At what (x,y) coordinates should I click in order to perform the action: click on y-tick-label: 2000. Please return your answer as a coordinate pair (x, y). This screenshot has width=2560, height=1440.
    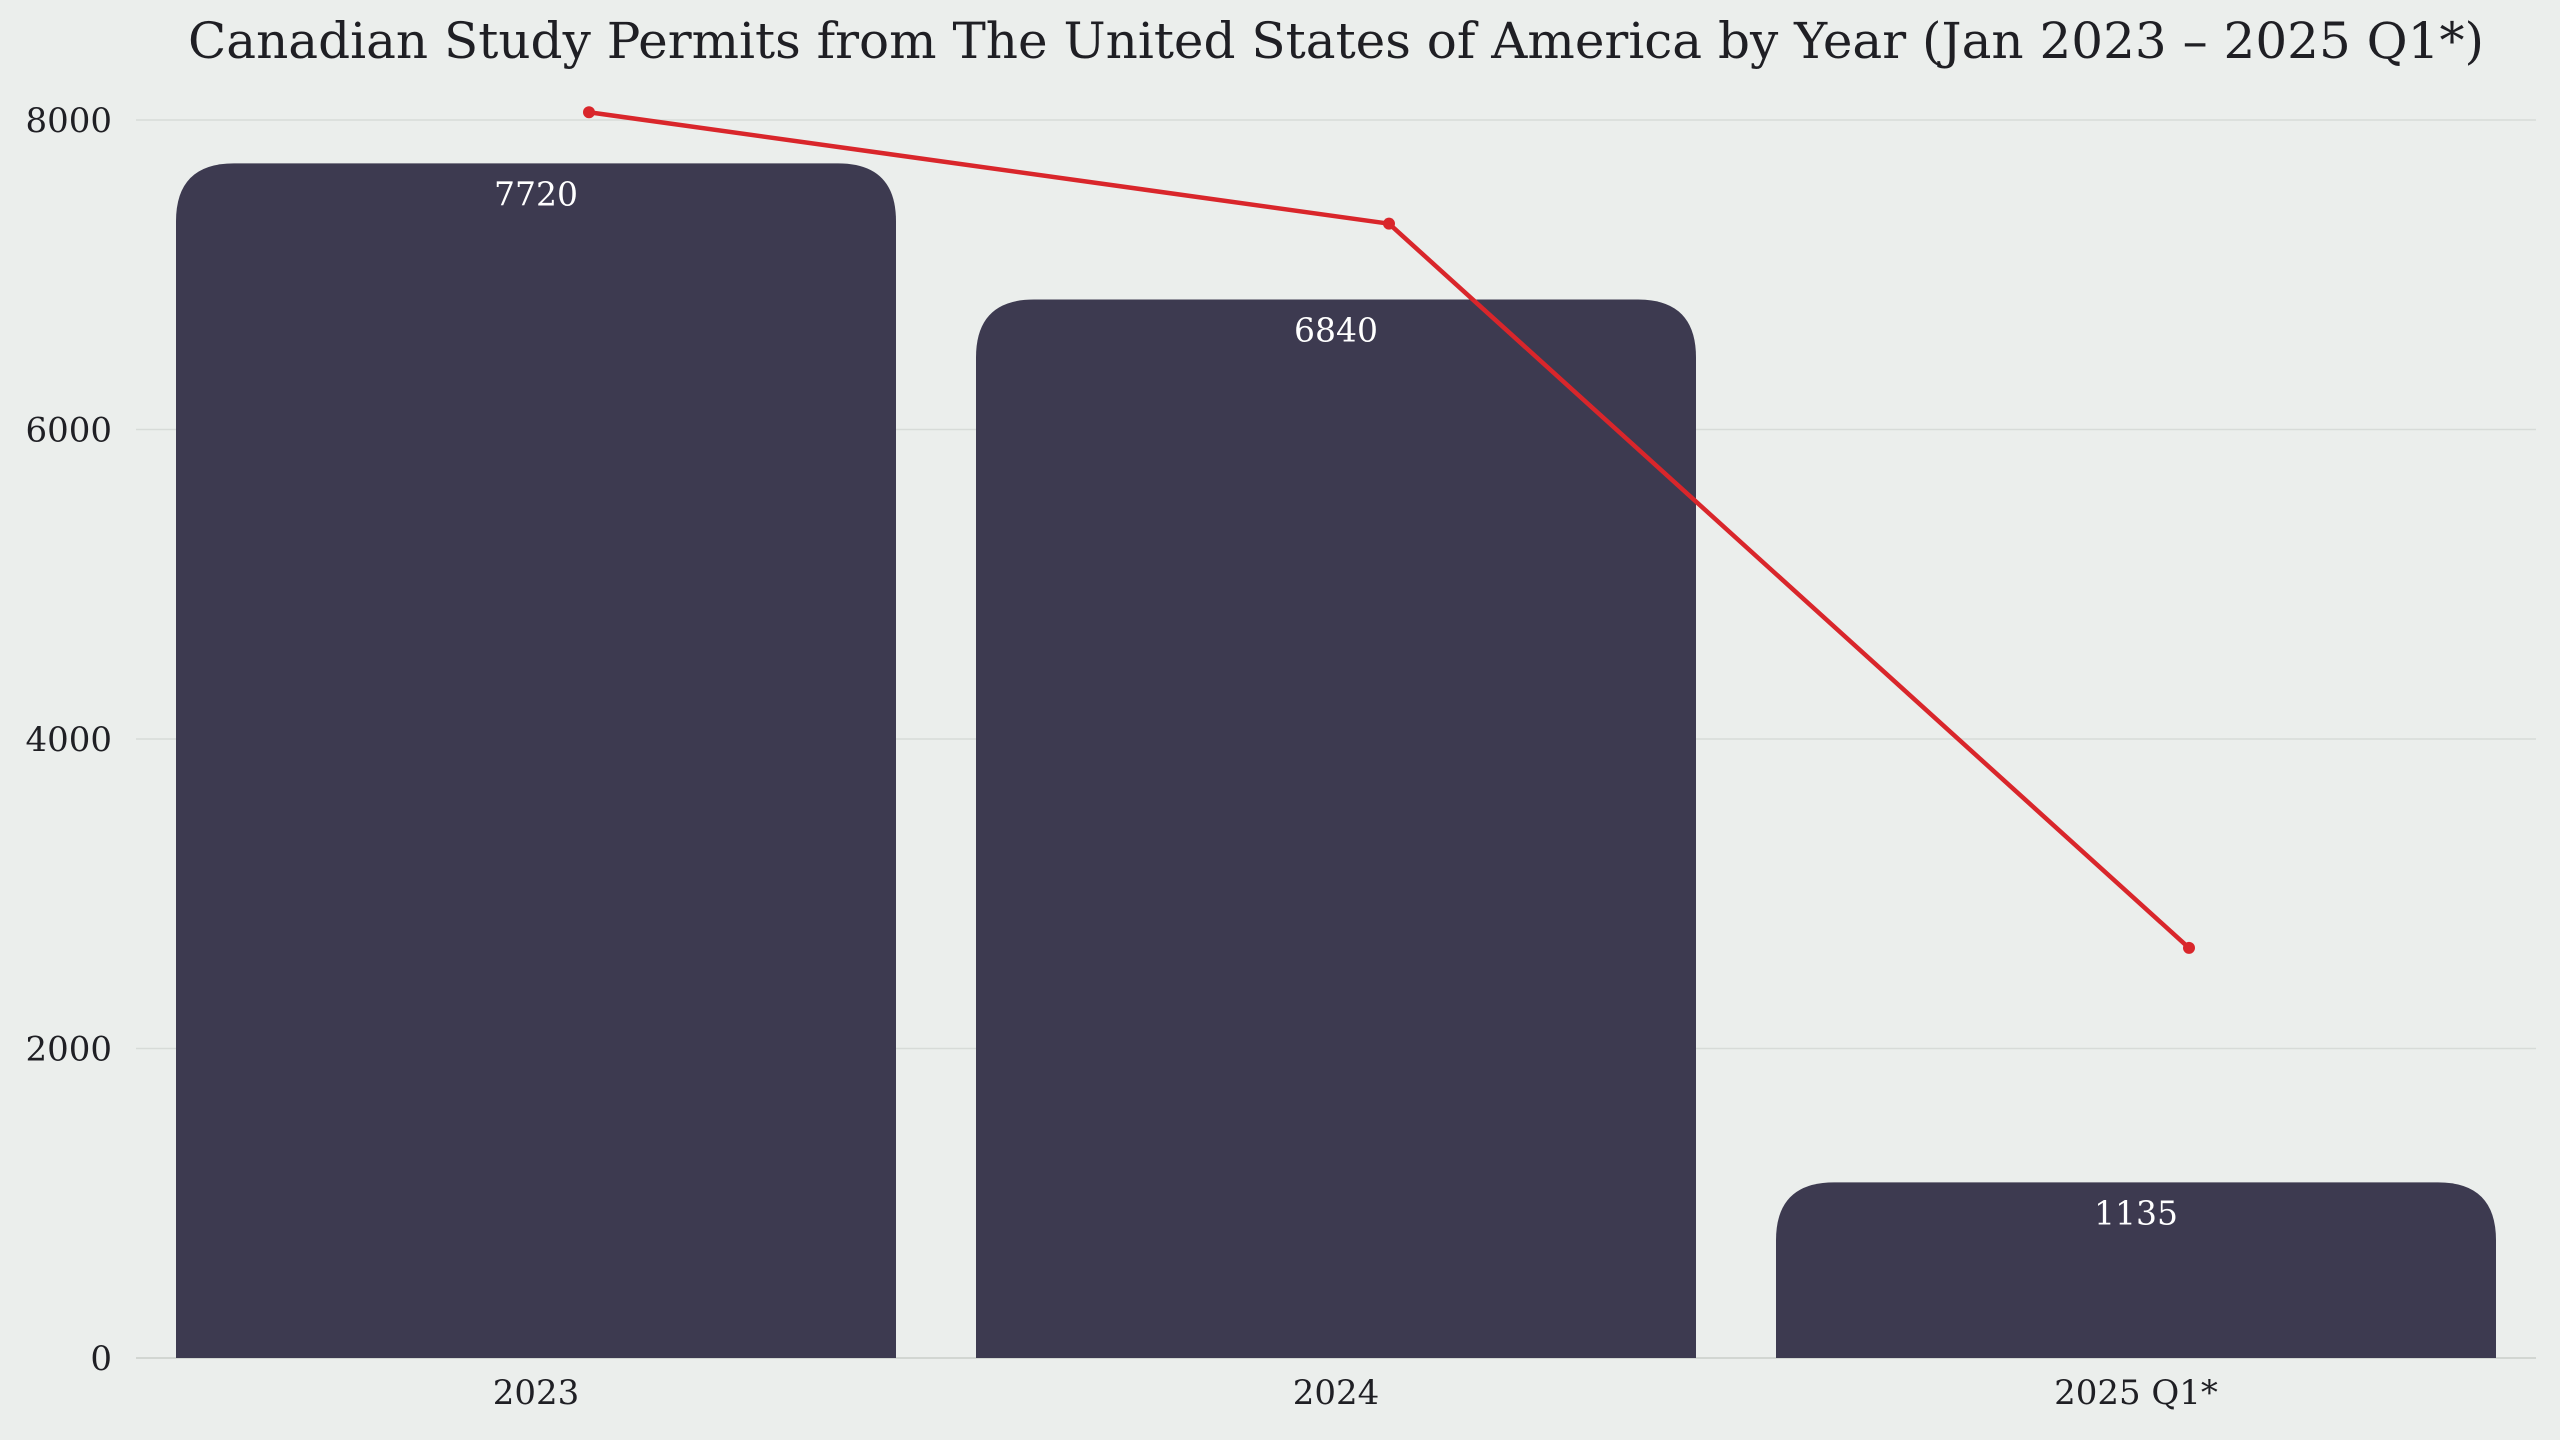
    Looking at the image, I should click on (68, 1050).